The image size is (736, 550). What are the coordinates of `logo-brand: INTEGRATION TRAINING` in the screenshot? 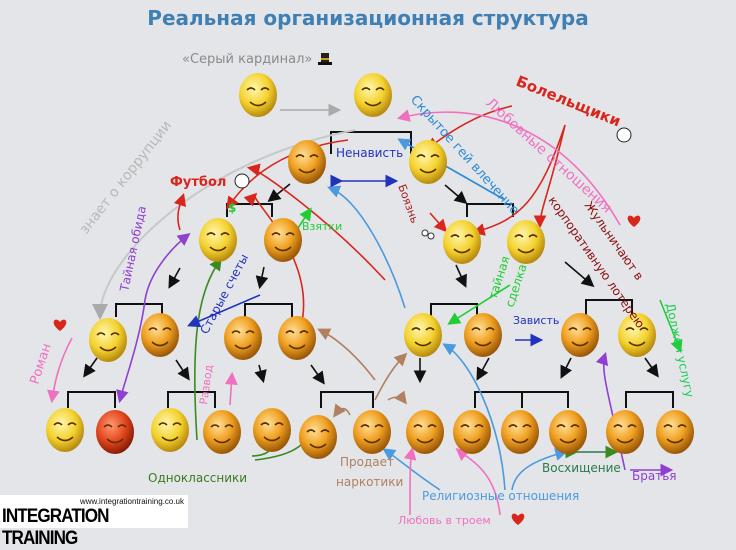 It's located at (56, 527).